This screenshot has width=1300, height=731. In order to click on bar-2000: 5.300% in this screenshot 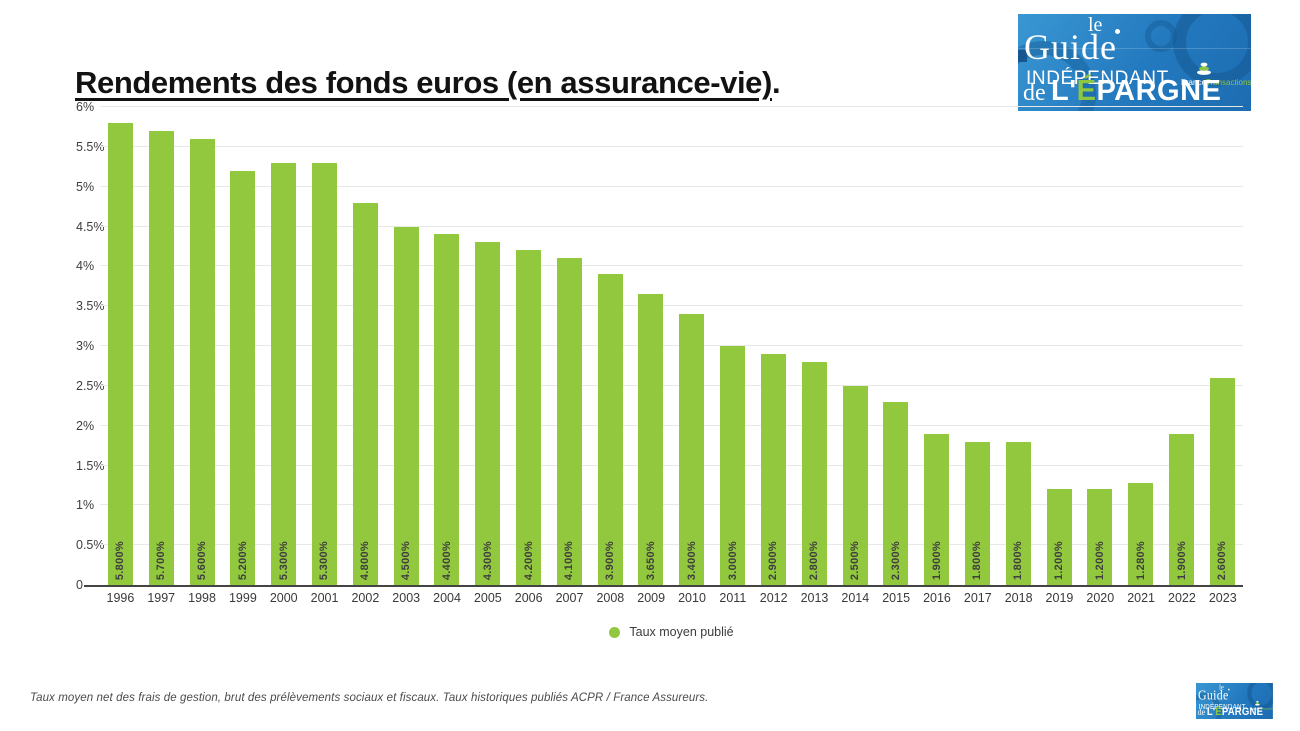, I will do `click(284, 373)`.